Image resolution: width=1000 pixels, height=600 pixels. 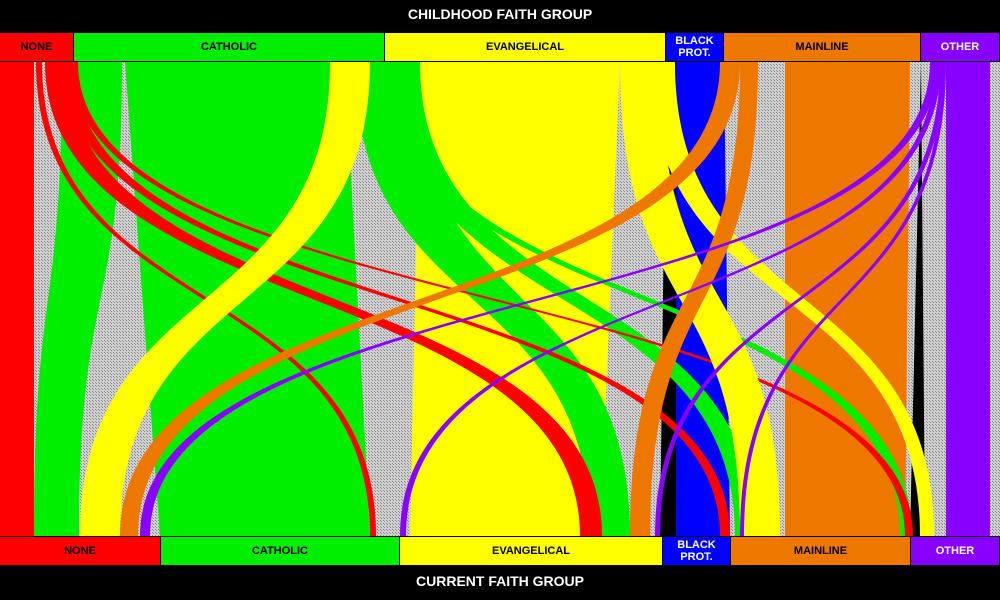 I want to click on childhood-other-label: OTHER, so click(x=960, y=47).